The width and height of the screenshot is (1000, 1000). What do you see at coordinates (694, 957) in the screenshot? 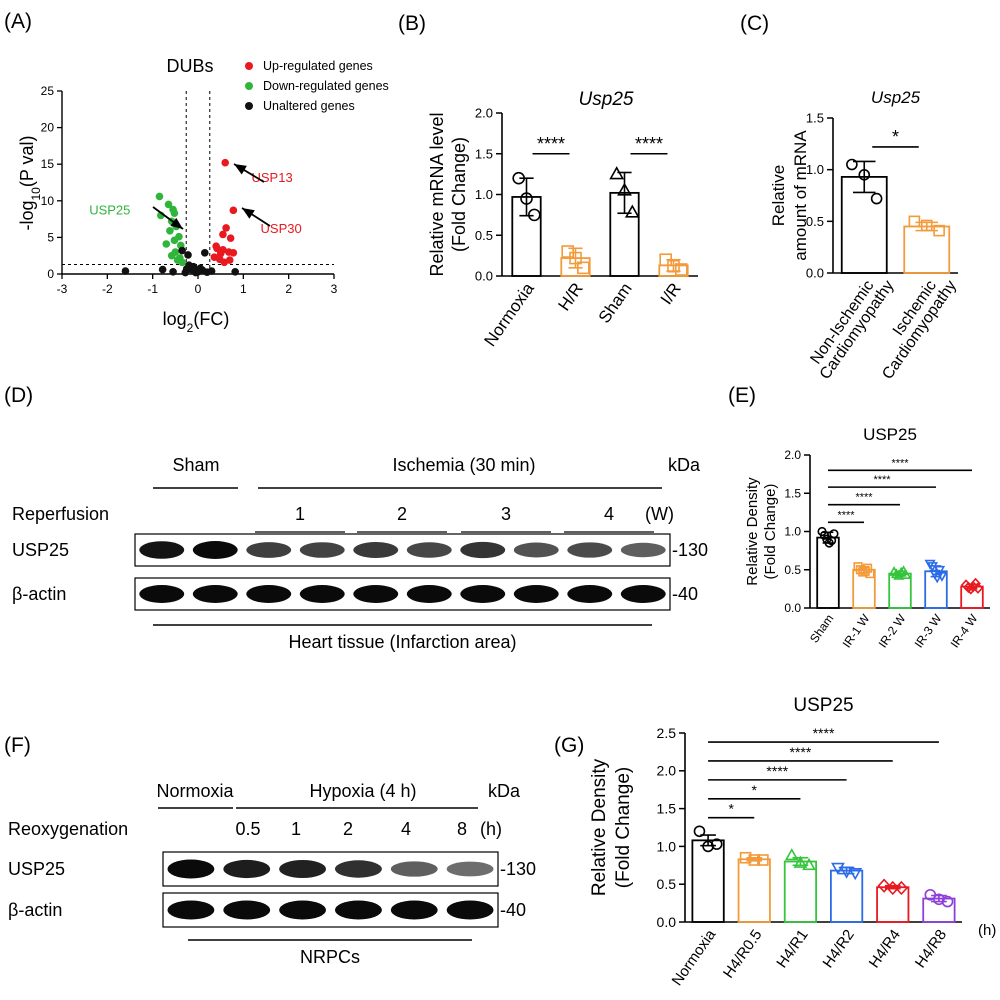
I see `category-label: Normoxia` at bounding box center [694, 957].